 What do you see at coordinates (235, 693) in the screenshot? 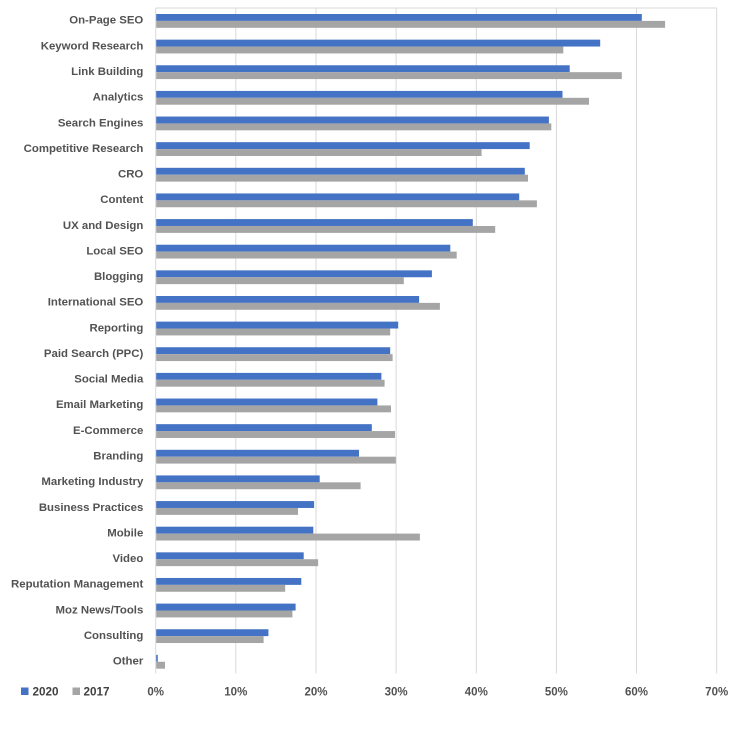
I see `svg-text: 10%` at bounding box center [235, 693].